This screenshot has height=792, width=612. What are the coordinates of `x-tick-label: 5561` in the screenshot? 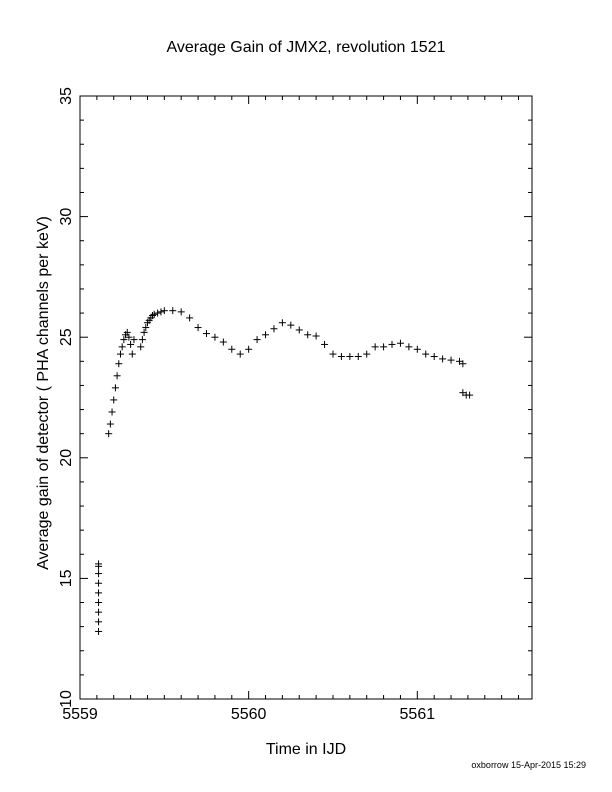 It's located at (418, 714).